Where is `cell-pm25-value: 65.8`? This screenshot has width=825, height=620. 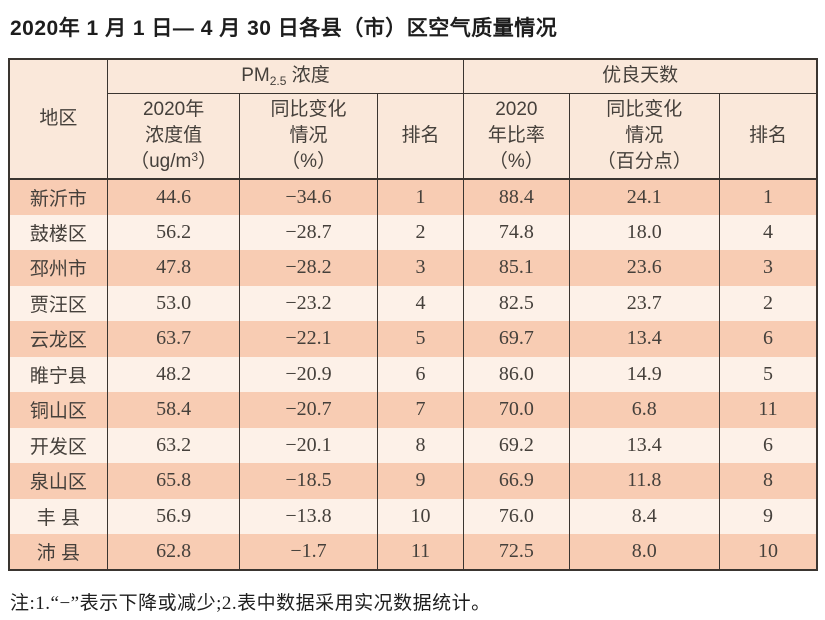 cell-pm25-value: 65.8 is located at coordinates (173, 481).